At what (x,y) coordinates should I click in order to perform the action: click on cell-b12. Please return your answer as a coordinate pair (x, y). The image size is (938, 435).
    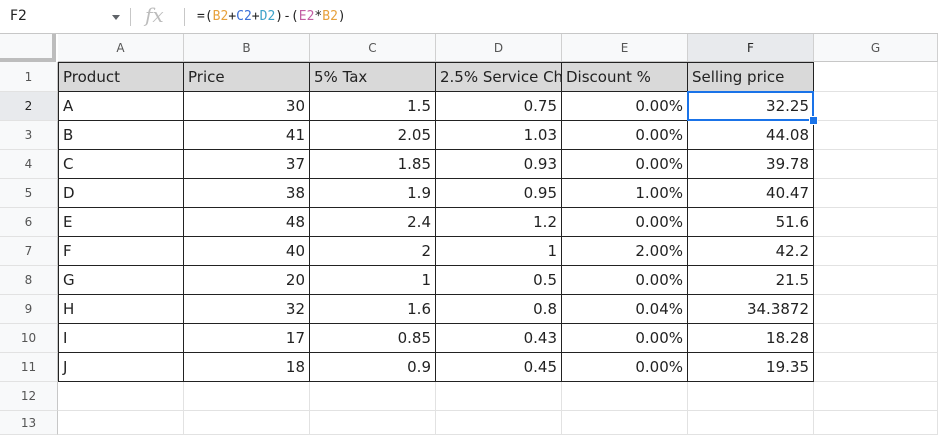
    Looking at the image, I should click on (247, 396).